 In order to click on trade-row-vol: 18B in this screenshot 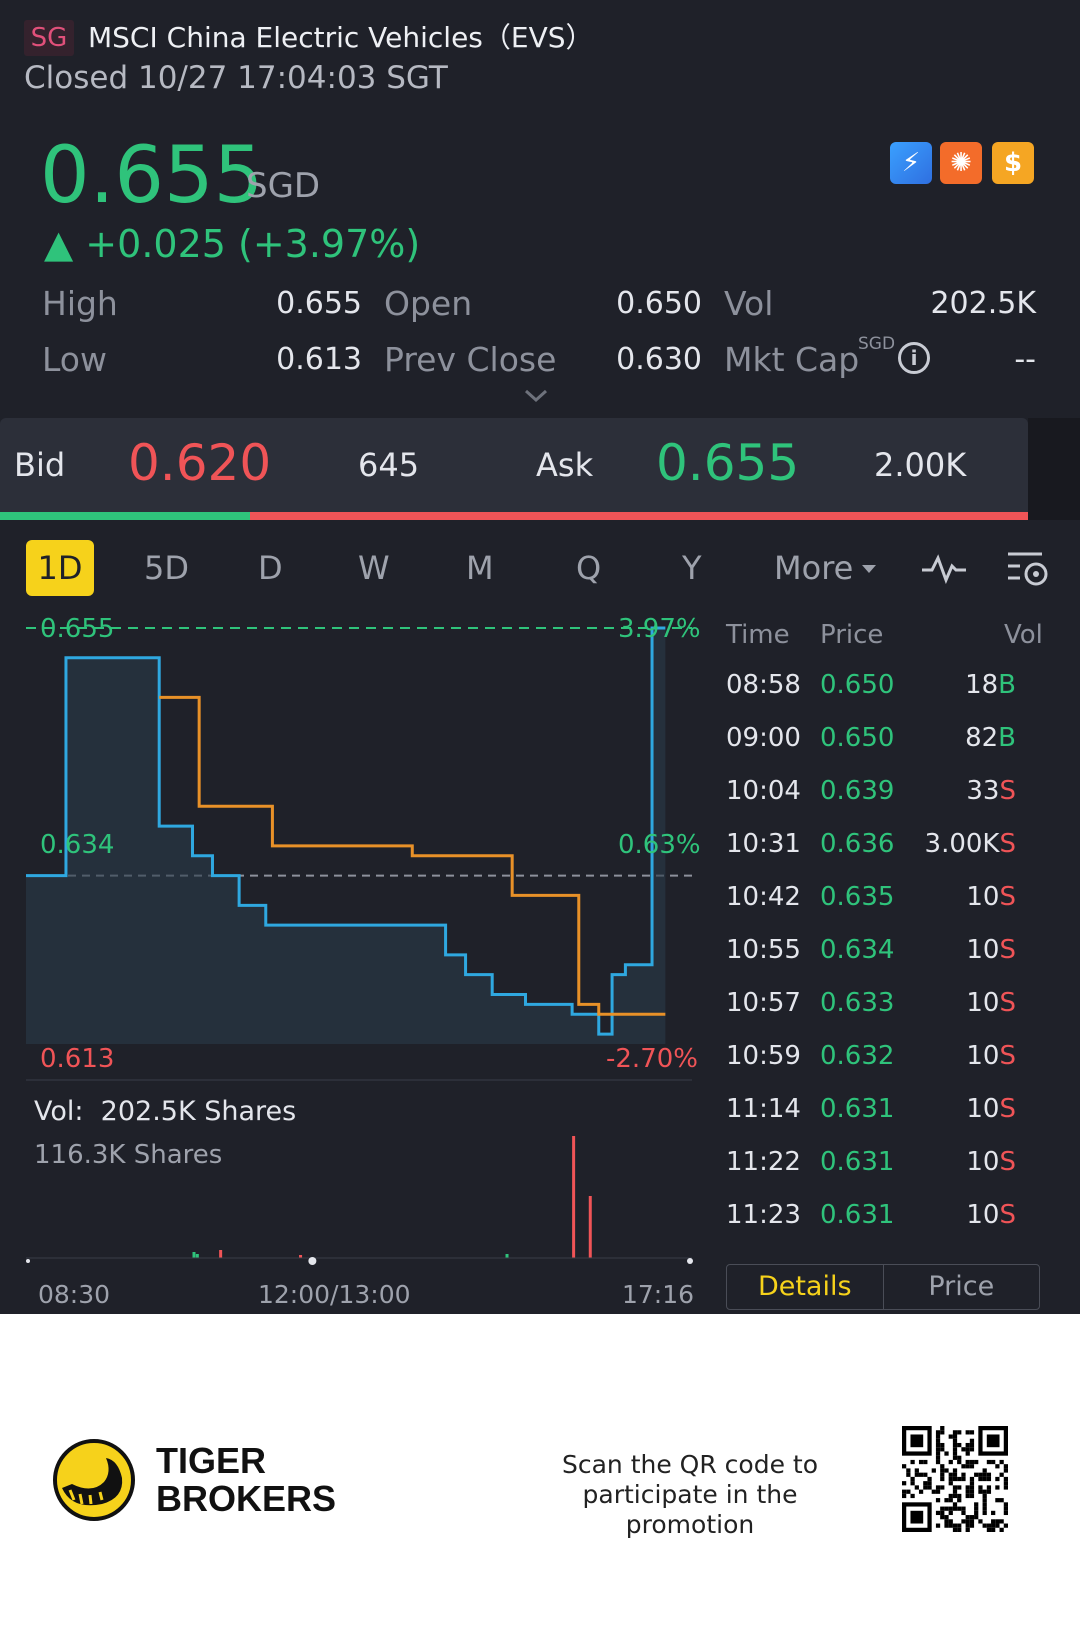, I will do `click(946, 685)`.